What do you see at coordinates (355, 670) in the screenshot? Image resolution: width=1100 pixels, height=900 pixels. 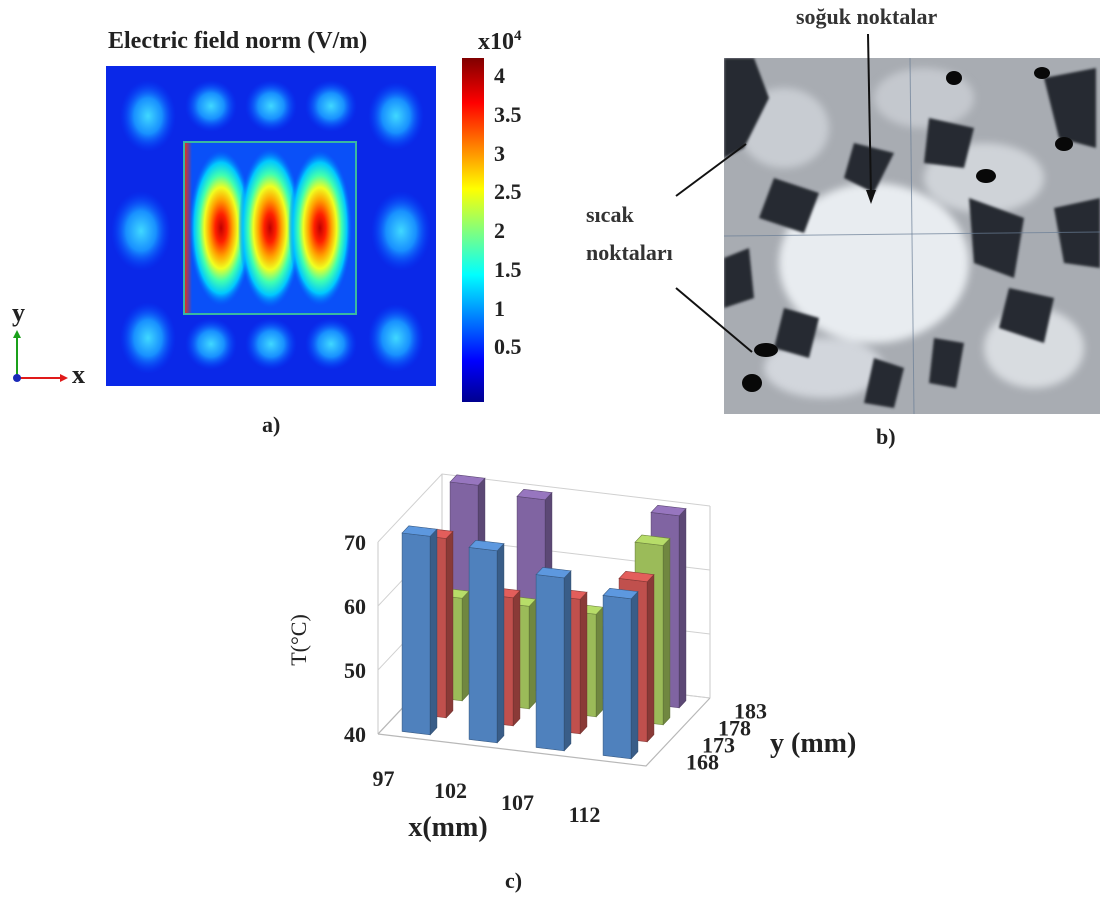 I see `z-tick-label: 50` at bounding box center [355, 670].